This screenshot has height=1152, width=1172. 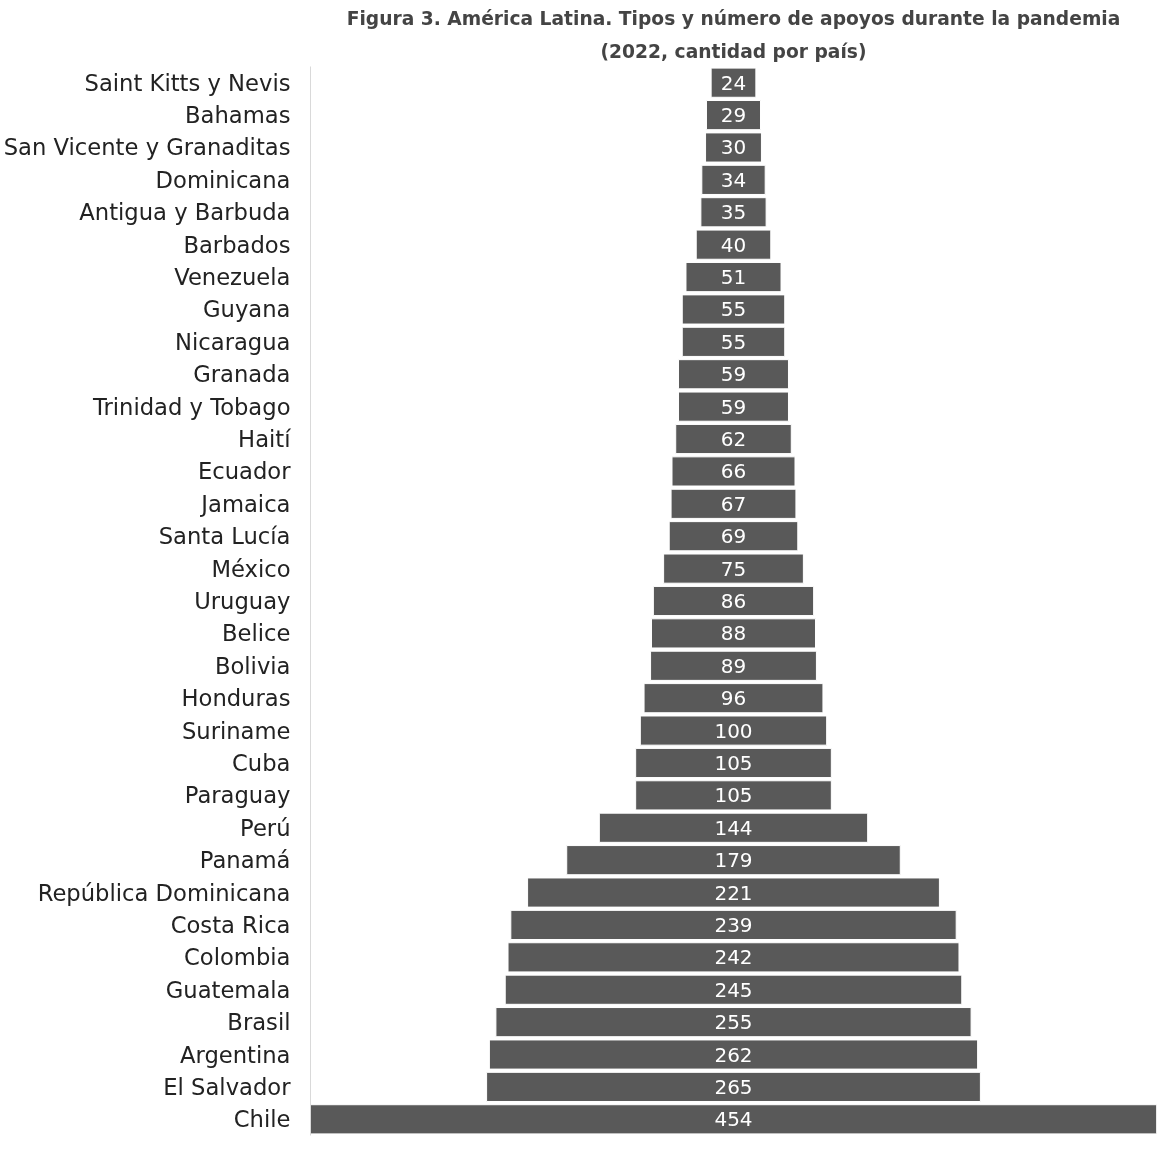 What do you see at coordinates (733, 924) in the screenshot?
I see `data-label: 239` at bounding box center [733, 924].